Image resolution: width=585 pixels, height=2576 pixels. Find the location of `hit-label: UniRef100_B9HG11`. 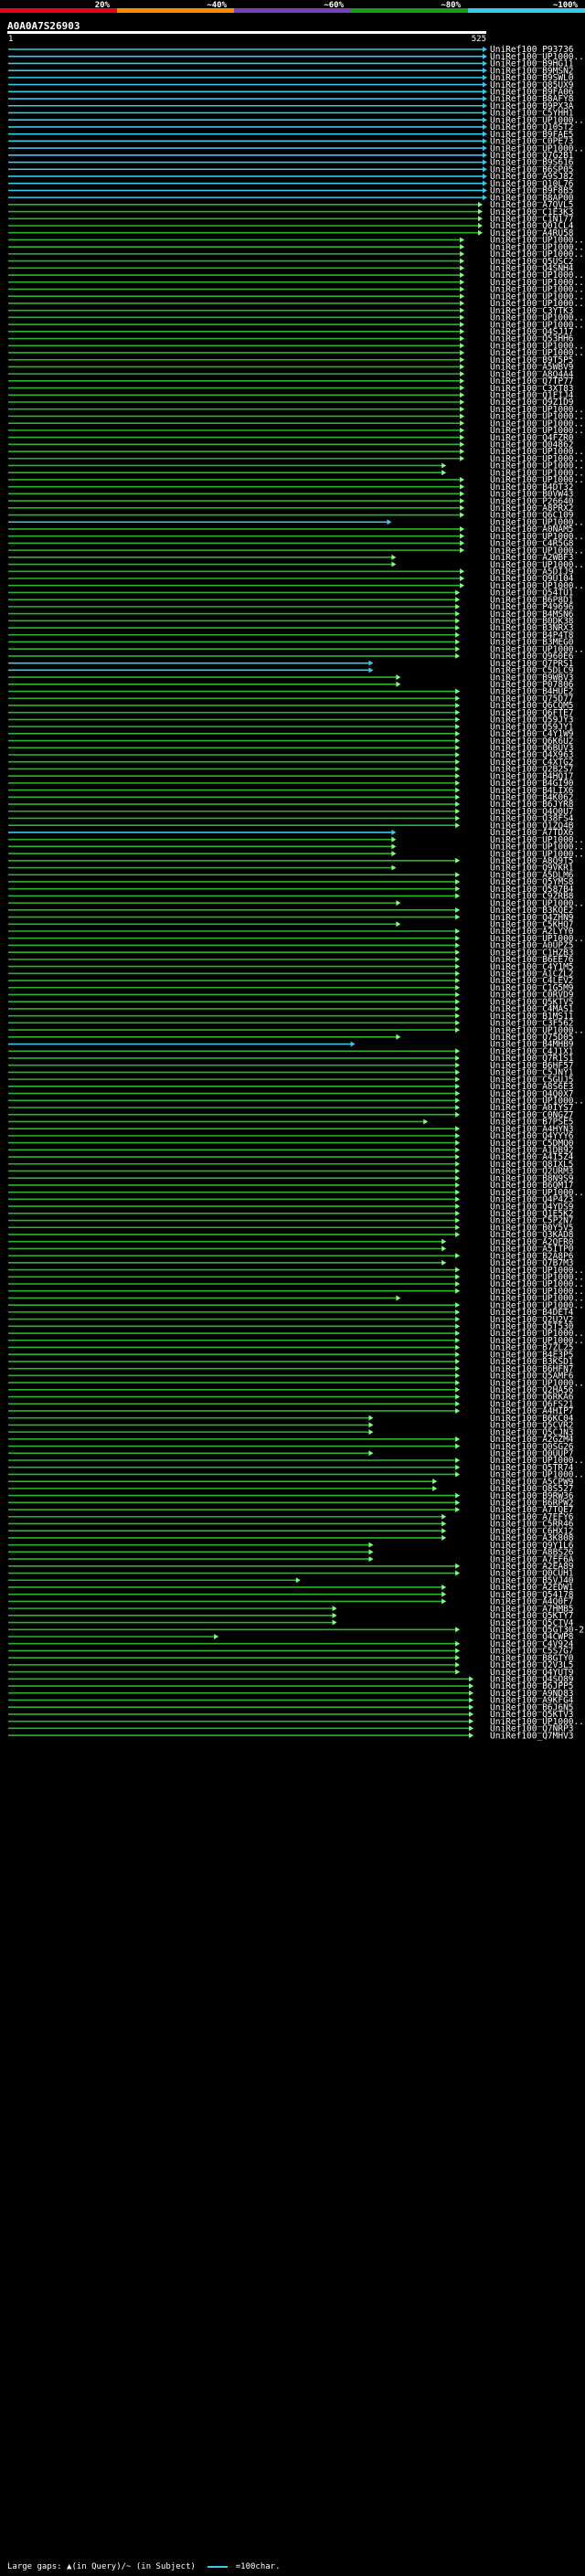

hit-label: UniRef100_B9HG11 is located at coordinates (532, 64).